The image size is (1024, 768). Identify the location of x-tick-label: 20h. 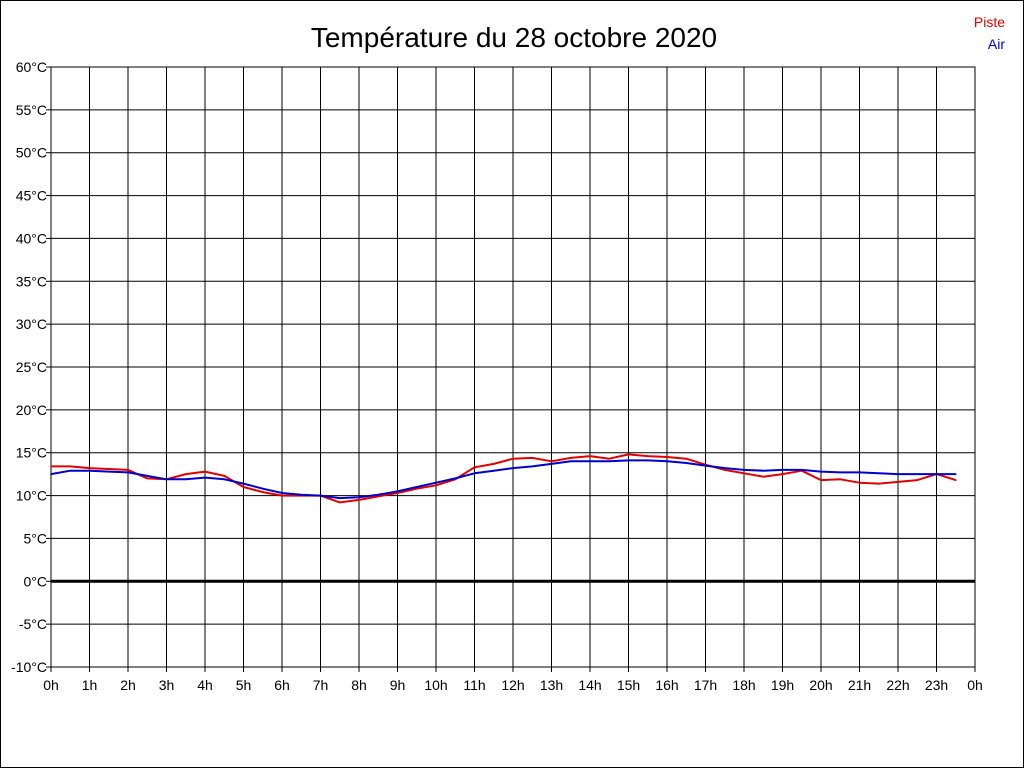
(820, 685).